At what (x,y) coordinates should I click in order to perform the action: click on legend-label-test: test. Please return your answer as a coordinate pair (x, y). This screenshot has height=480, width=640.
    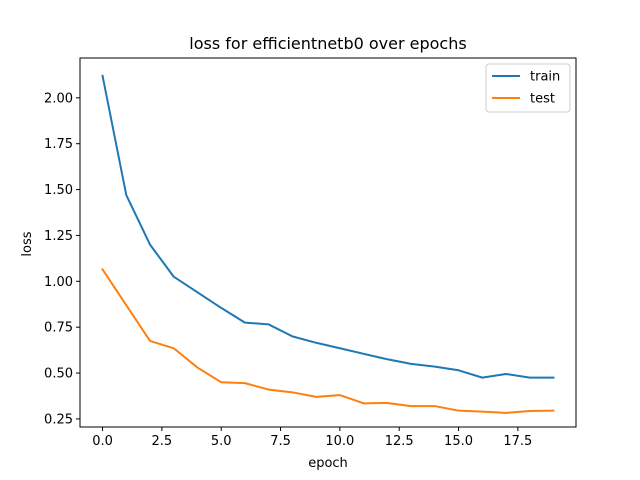
    Looking at the image, I should click on (542, 99).